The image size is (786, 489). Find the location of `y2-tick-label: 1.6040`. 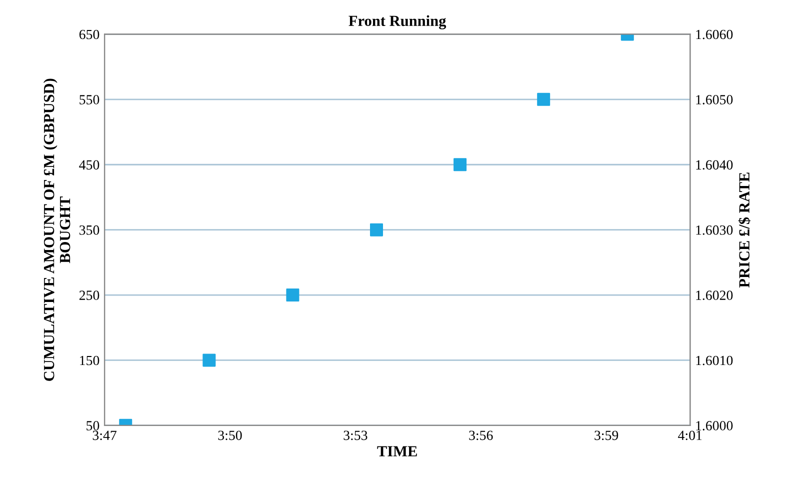

y2-tick-label: 1.6040 is located at coordinates (714, 165).